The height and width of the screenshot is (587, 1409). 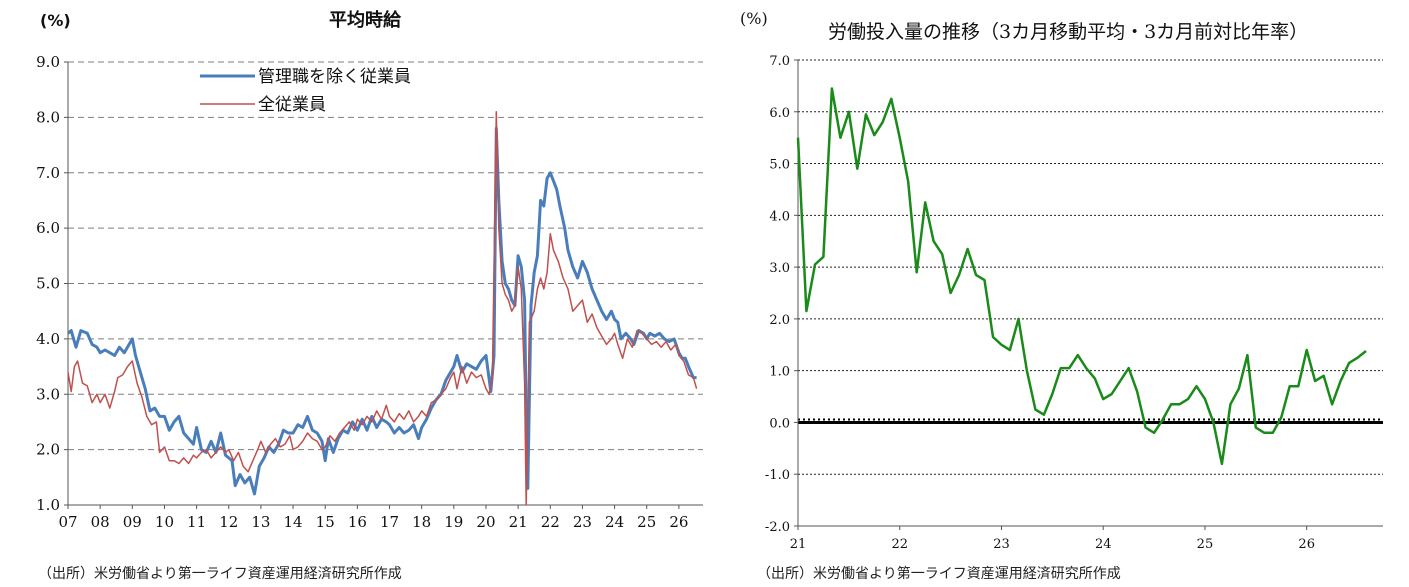 What do you see at coordinates (48, 62) in the screenshot?
I see `y-tick-label: 9.0` at bounding box center [48, 62].